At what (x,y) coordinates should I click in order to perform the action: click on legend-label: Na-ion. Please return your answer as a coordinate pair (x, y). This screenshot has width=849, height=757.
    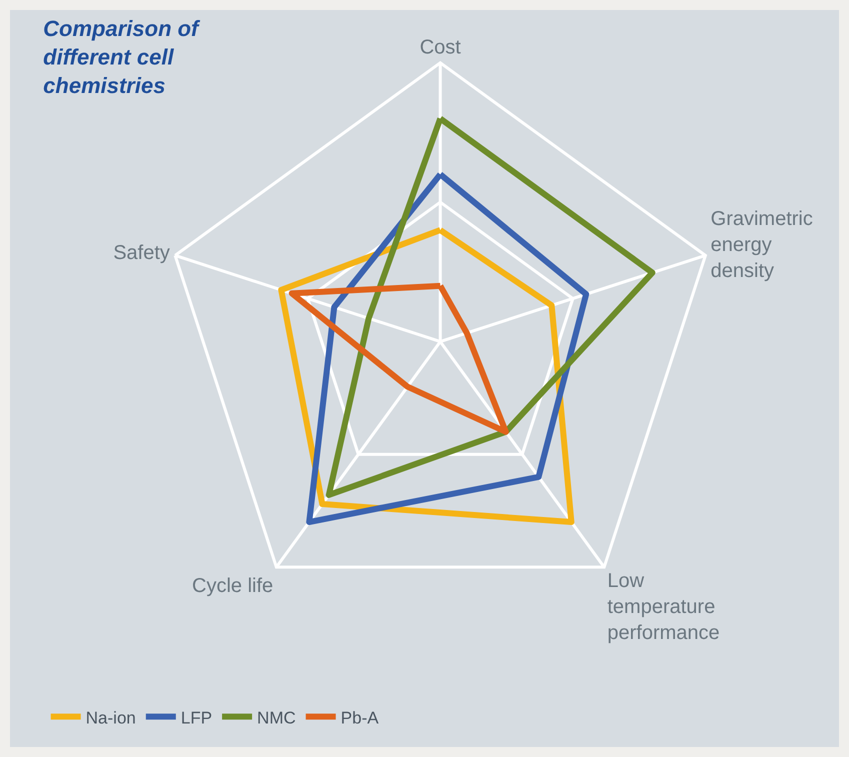
    Looking at the image, I should click on (111, 718).